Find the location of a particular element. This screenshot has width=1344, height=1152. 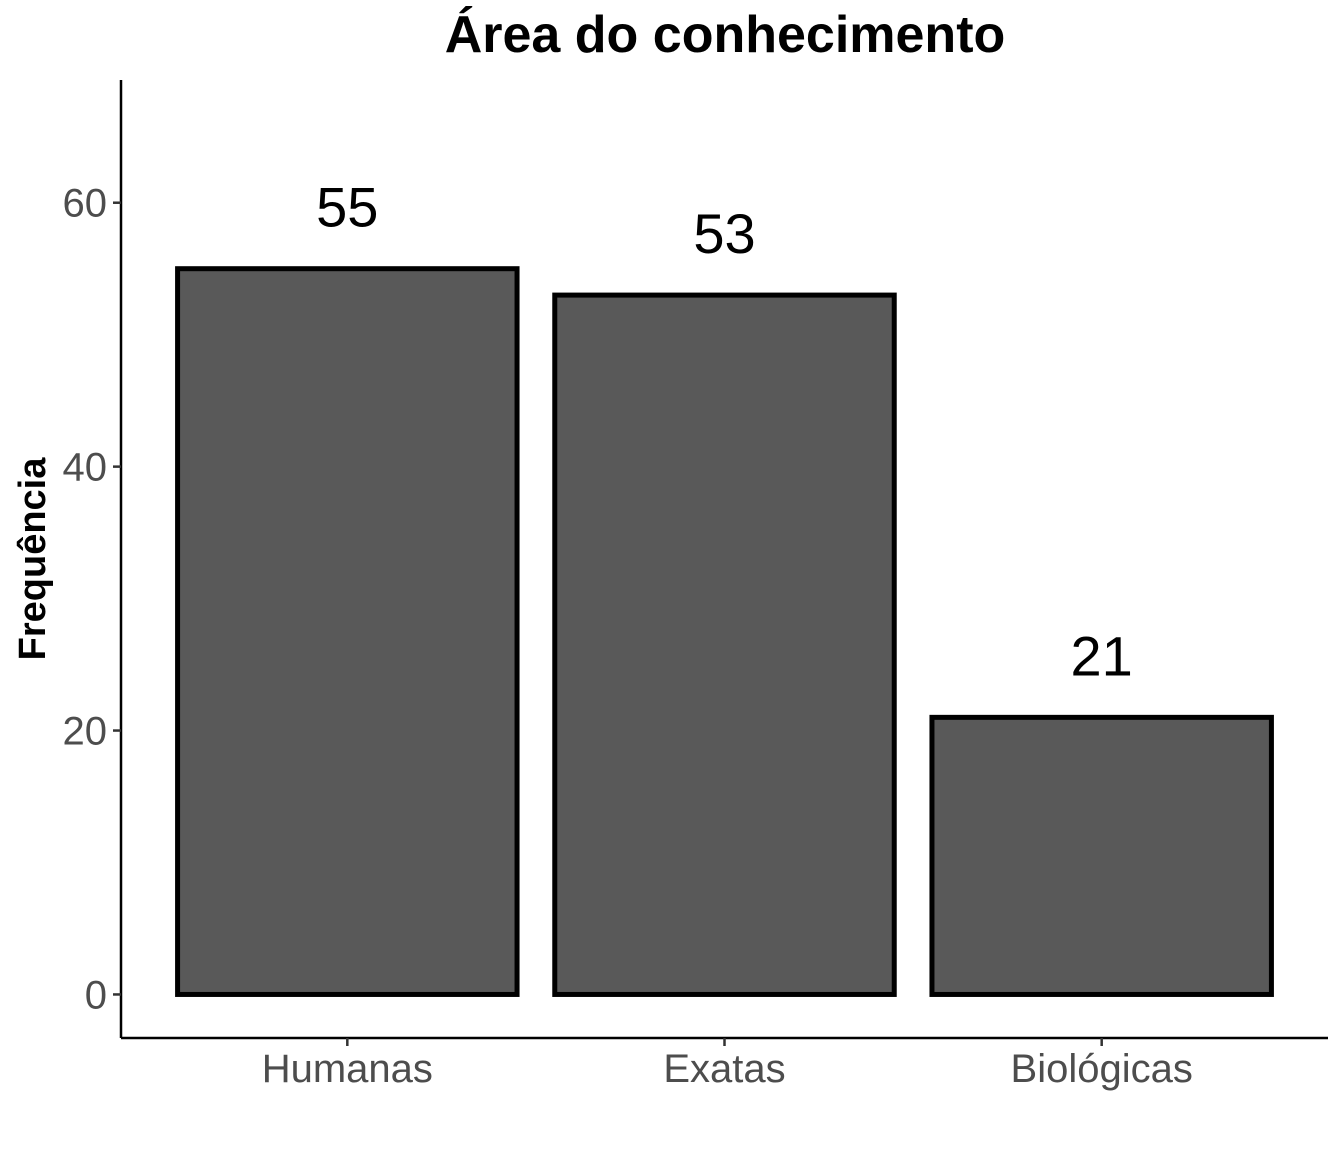

bar-biologicas is located at coordinates (1101, 855).